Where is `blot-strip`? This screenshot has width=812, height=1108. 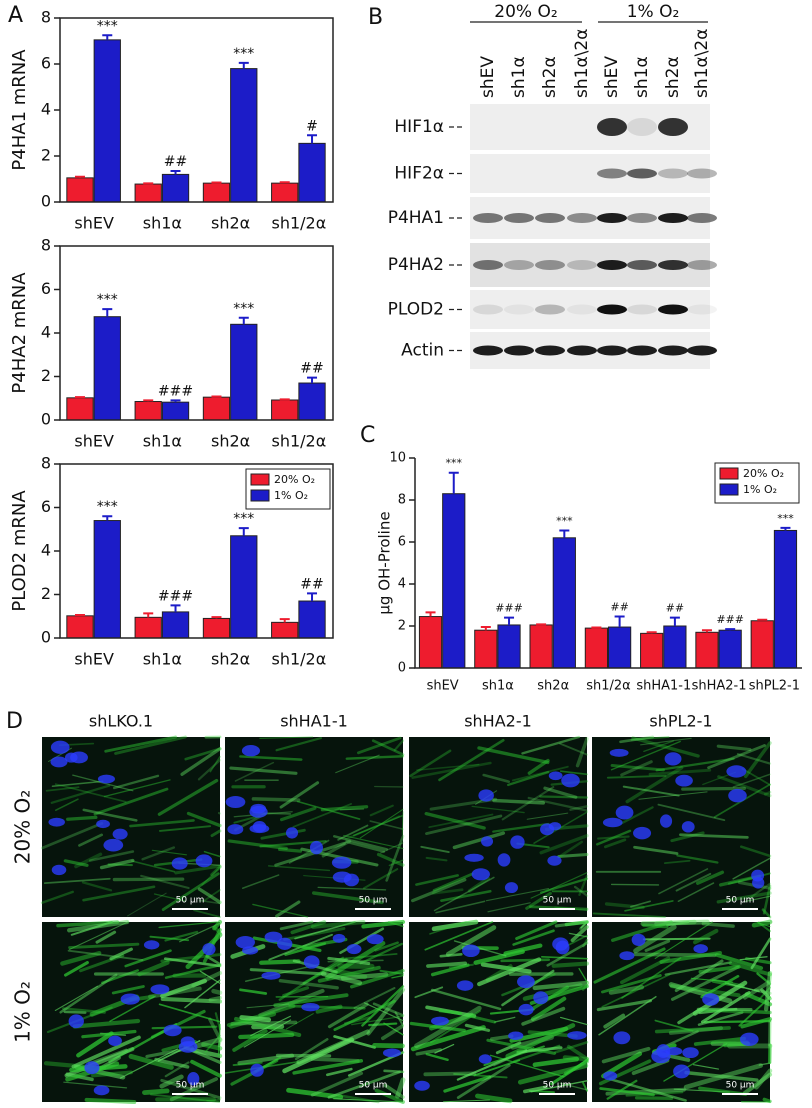
blot-strip is located at coordinates (590, 173).